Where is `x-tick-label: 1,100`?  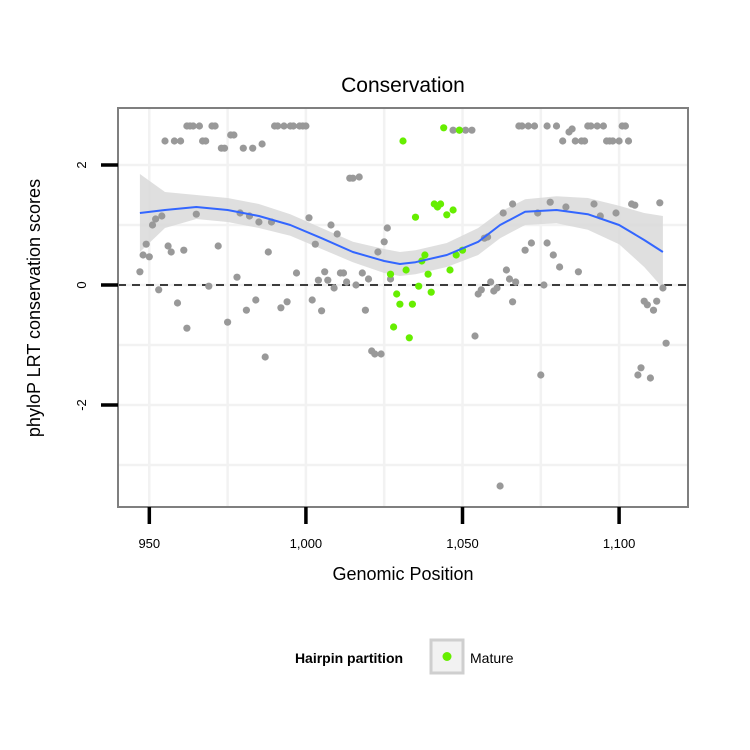
x-tick-label: 1,100 is located at coordinates (619, 543).